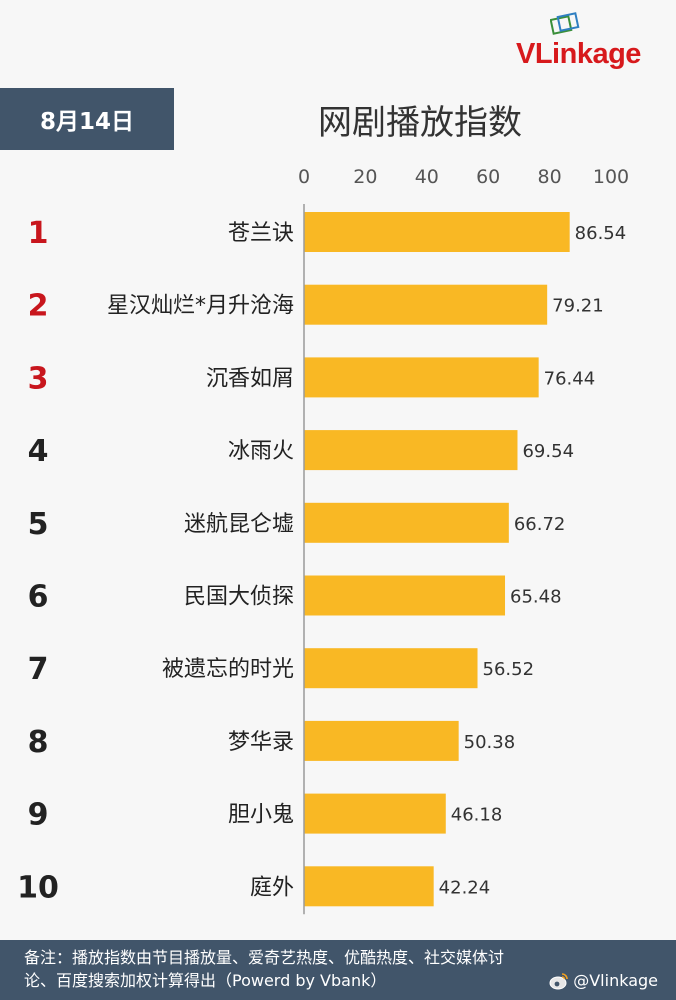  Describe the element at coordinates (38, 306) in the screenshot. I see `rank-number: 2` at that location.